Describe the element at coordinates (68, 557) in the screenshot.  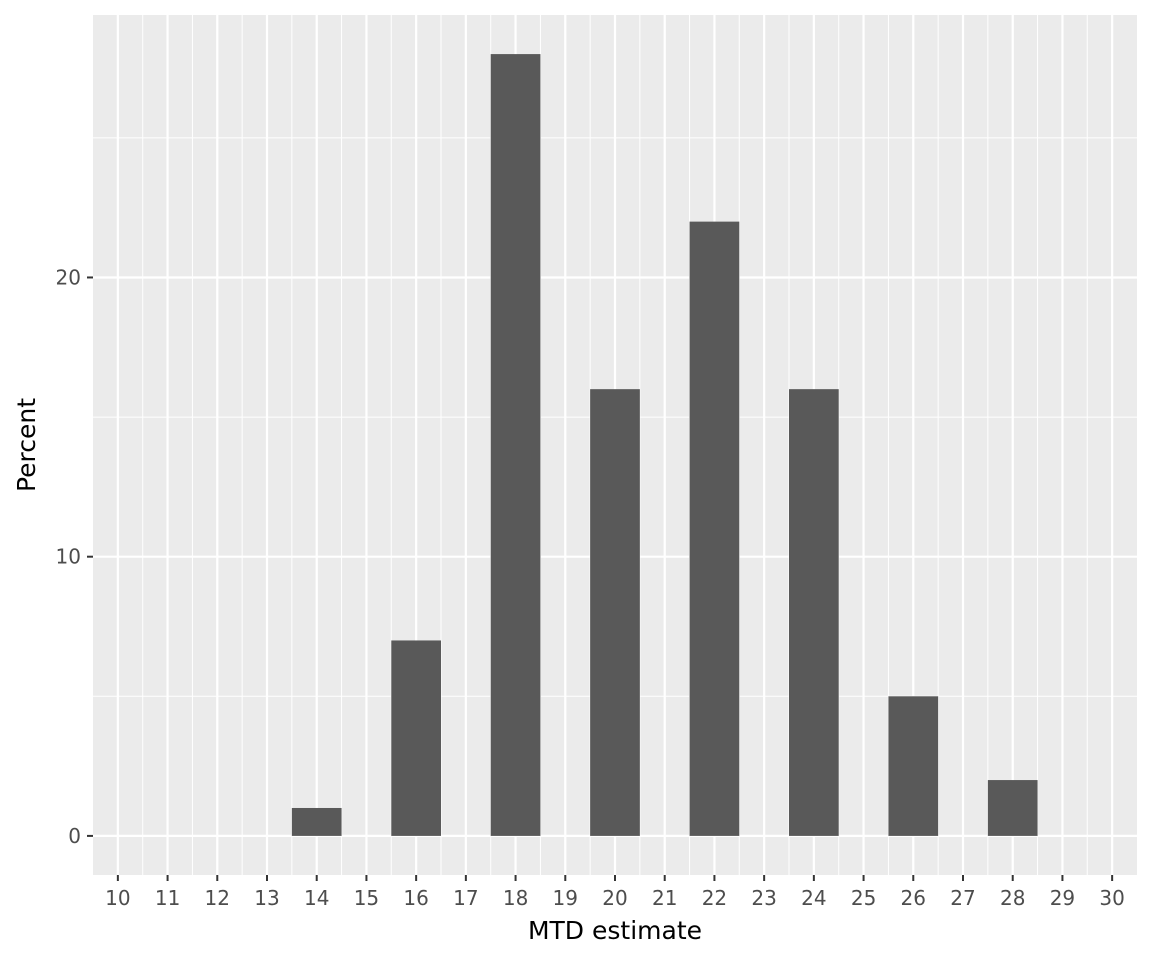
I see `y-tick-label: 10` at that location.